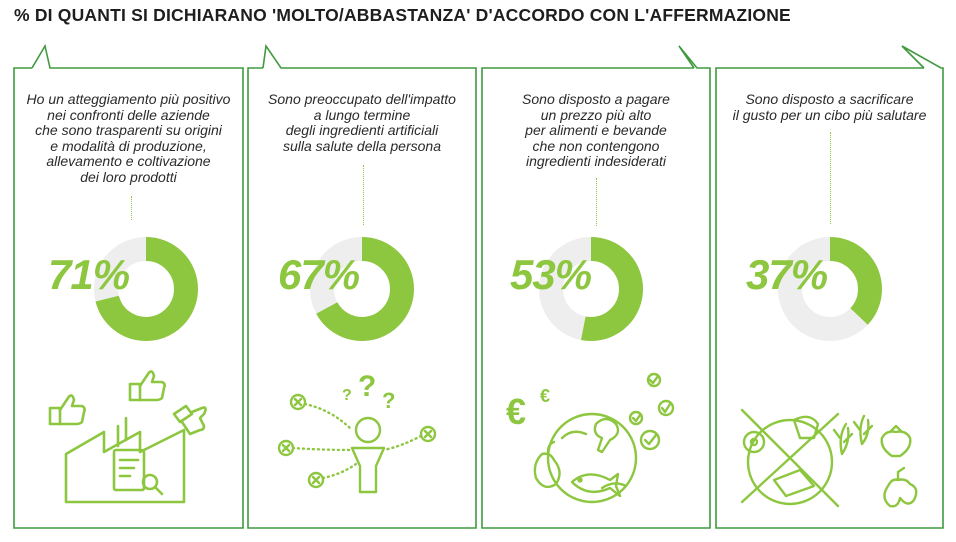  What do you see at coordinates (590, 438) in the screenshot?
I see `globe-euro-food-icon: € €` at bounding box center [590, 438].